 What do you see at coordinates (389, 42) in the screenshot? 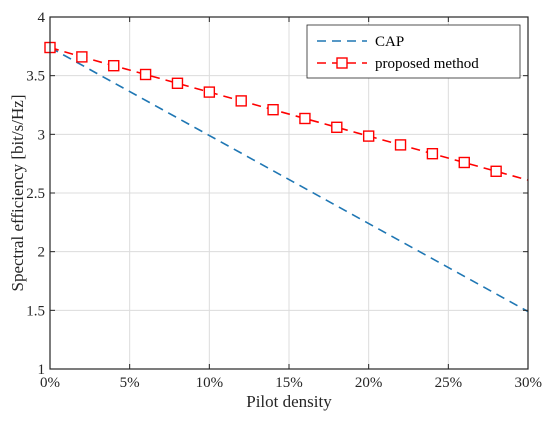
I see `legend-label-cap: CAP` at bounding box center [389, 42].